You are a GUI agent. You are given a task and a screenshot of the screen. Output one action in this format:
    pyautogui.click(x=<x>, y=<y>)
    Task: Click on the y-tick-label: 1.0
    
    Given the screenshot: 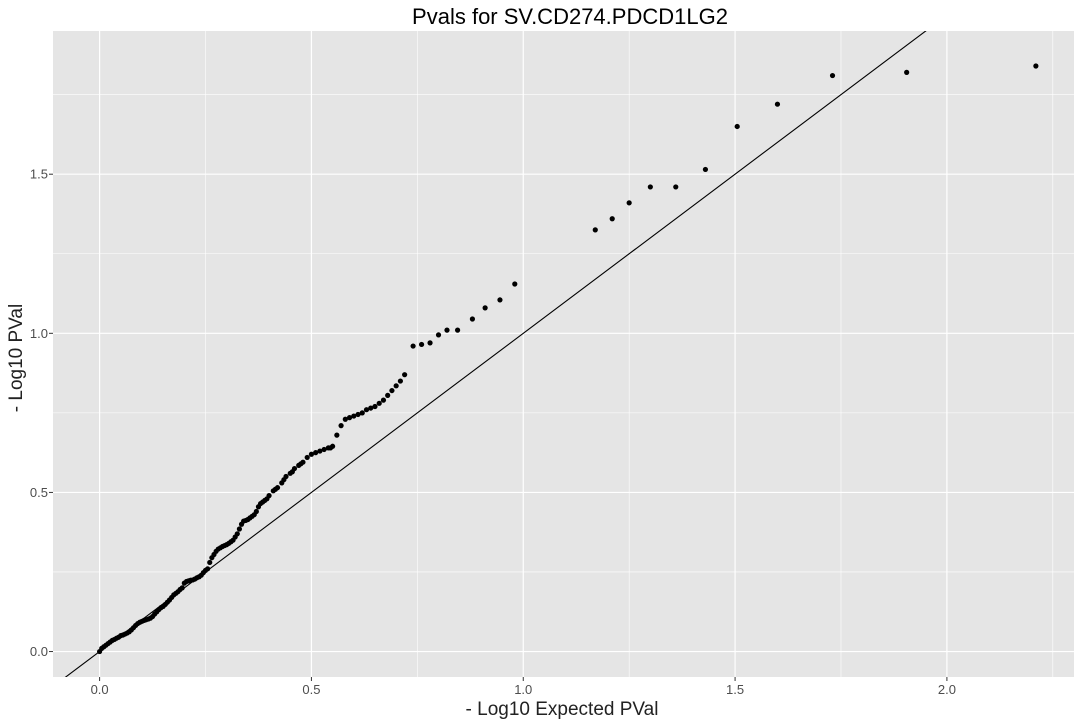 What is the action you would take?
    pyautogui.click(x=39, y=333)
    